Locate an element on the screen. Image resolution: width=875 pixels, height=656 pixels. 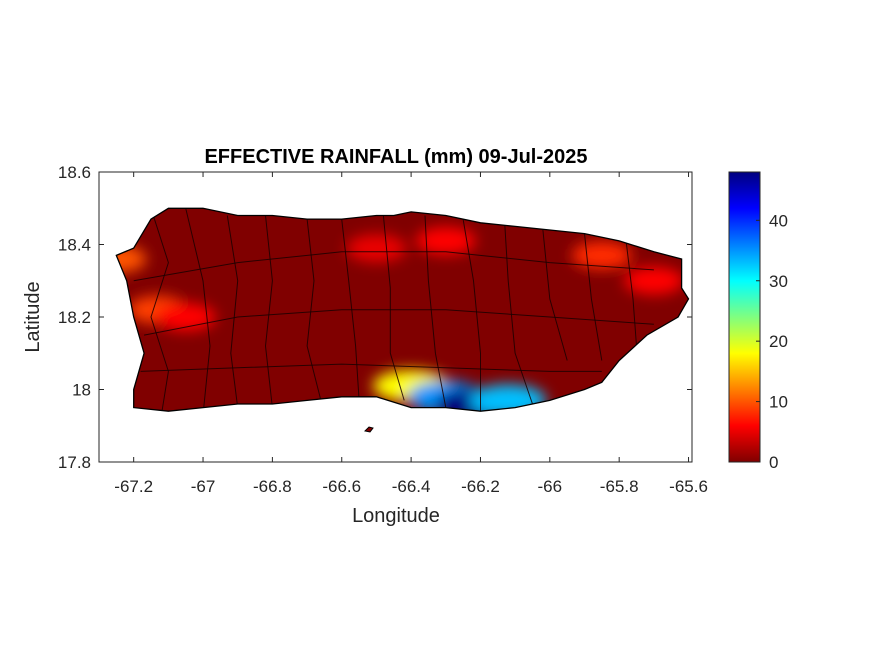
colorbar-ticks: 0 10 20 30 40 is located at coordinates (772, 341).